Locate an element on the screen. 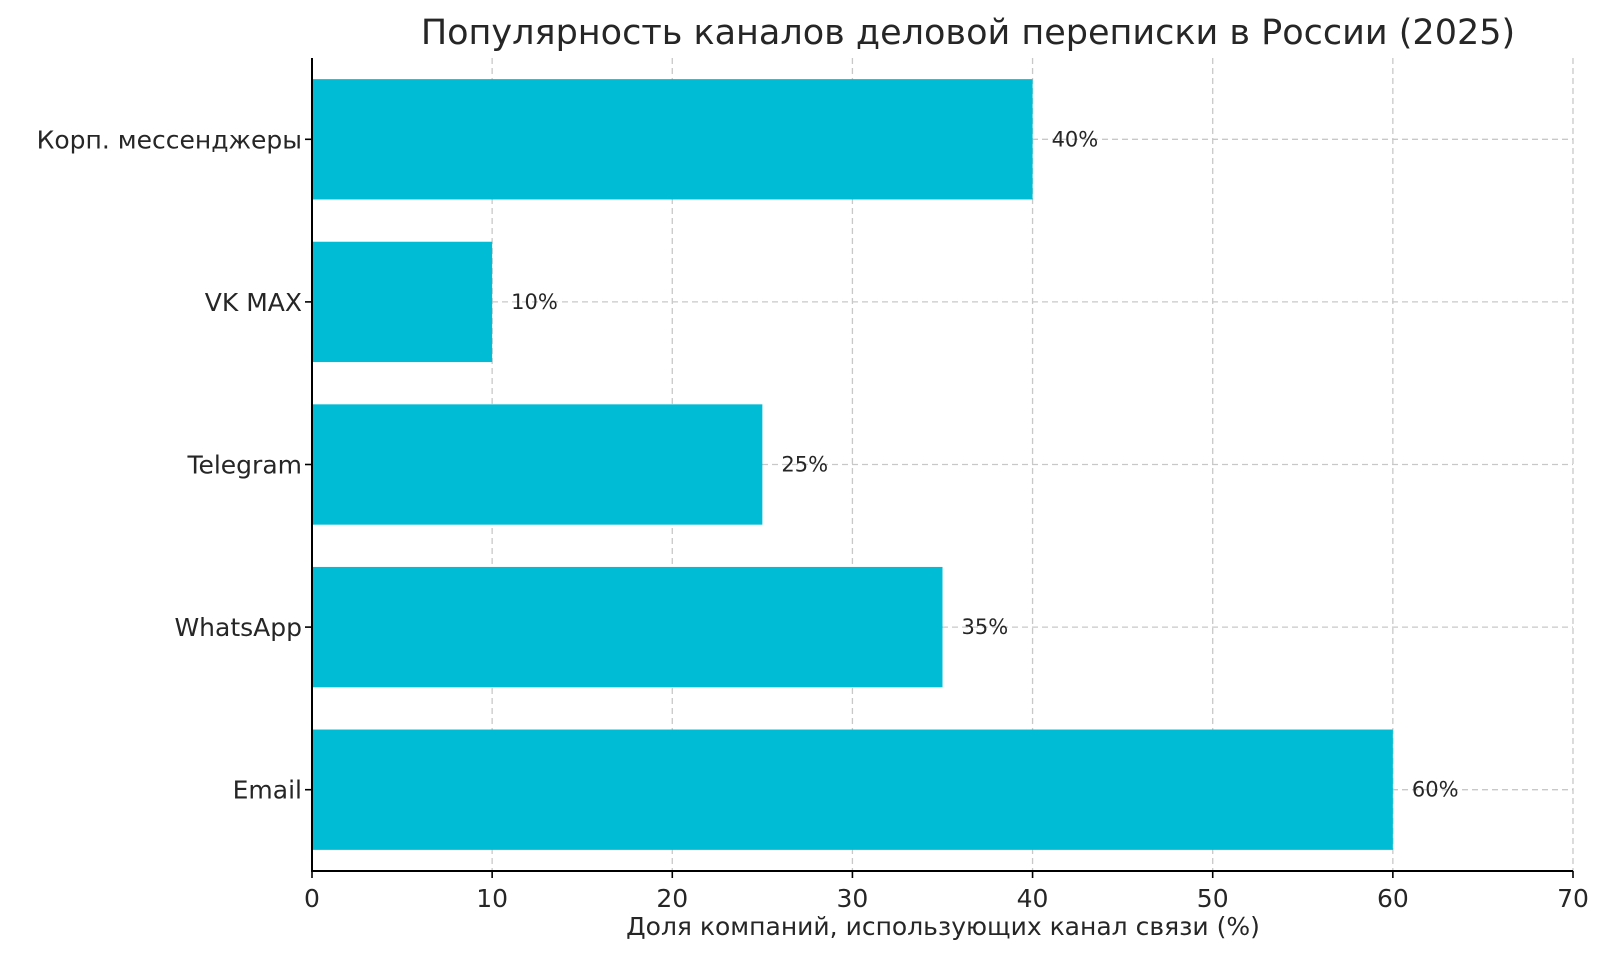 The height and width of the screenshot is (954, 1600). y-tick-label: VK MAX is located at coordinates (253, 302).